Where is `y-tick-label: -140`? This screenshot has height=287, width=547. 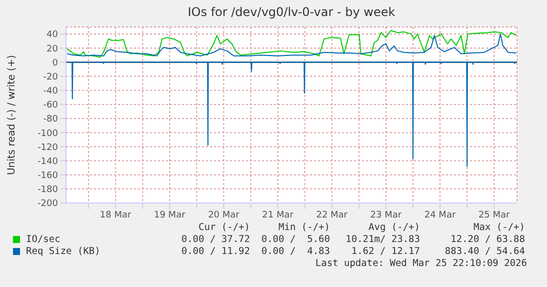 y-tick-label: -140 is located at coordinates (48, 161).